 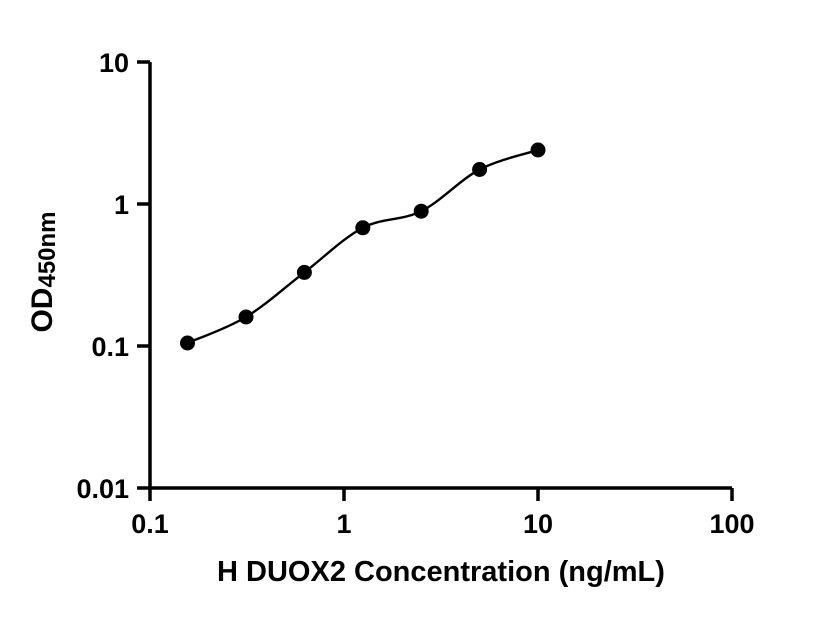 I want to click on y-axis-title-main: OD, so click(x=42, y=310).